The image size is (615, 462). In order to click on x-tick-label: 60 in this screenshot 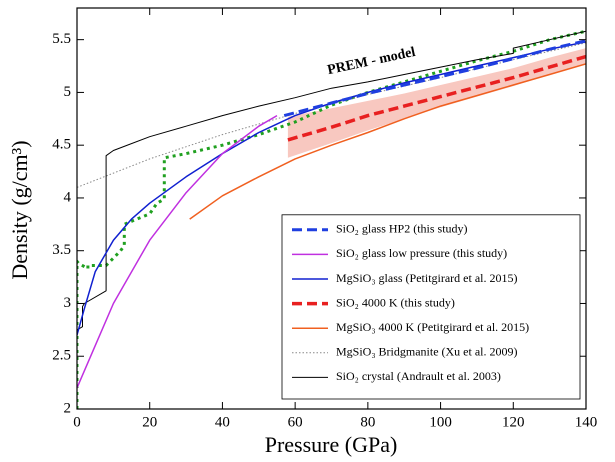, I will do `click(295, 422)`.